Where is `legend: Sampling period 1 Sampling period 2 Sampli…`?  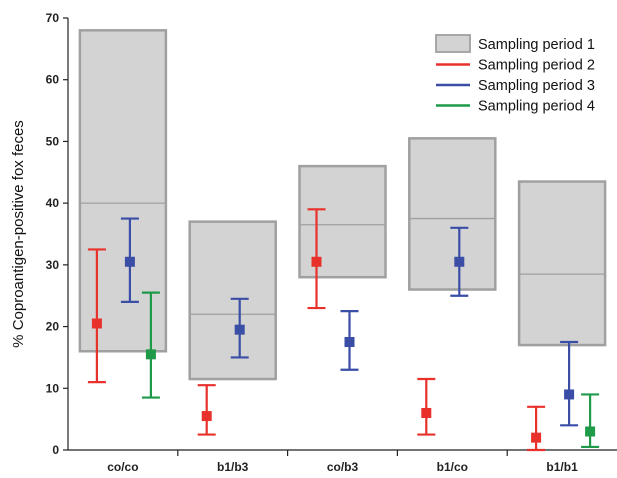
legend: Sampling period 1 Sampling period 2 Sampli… is located at coordinates (515, 74).